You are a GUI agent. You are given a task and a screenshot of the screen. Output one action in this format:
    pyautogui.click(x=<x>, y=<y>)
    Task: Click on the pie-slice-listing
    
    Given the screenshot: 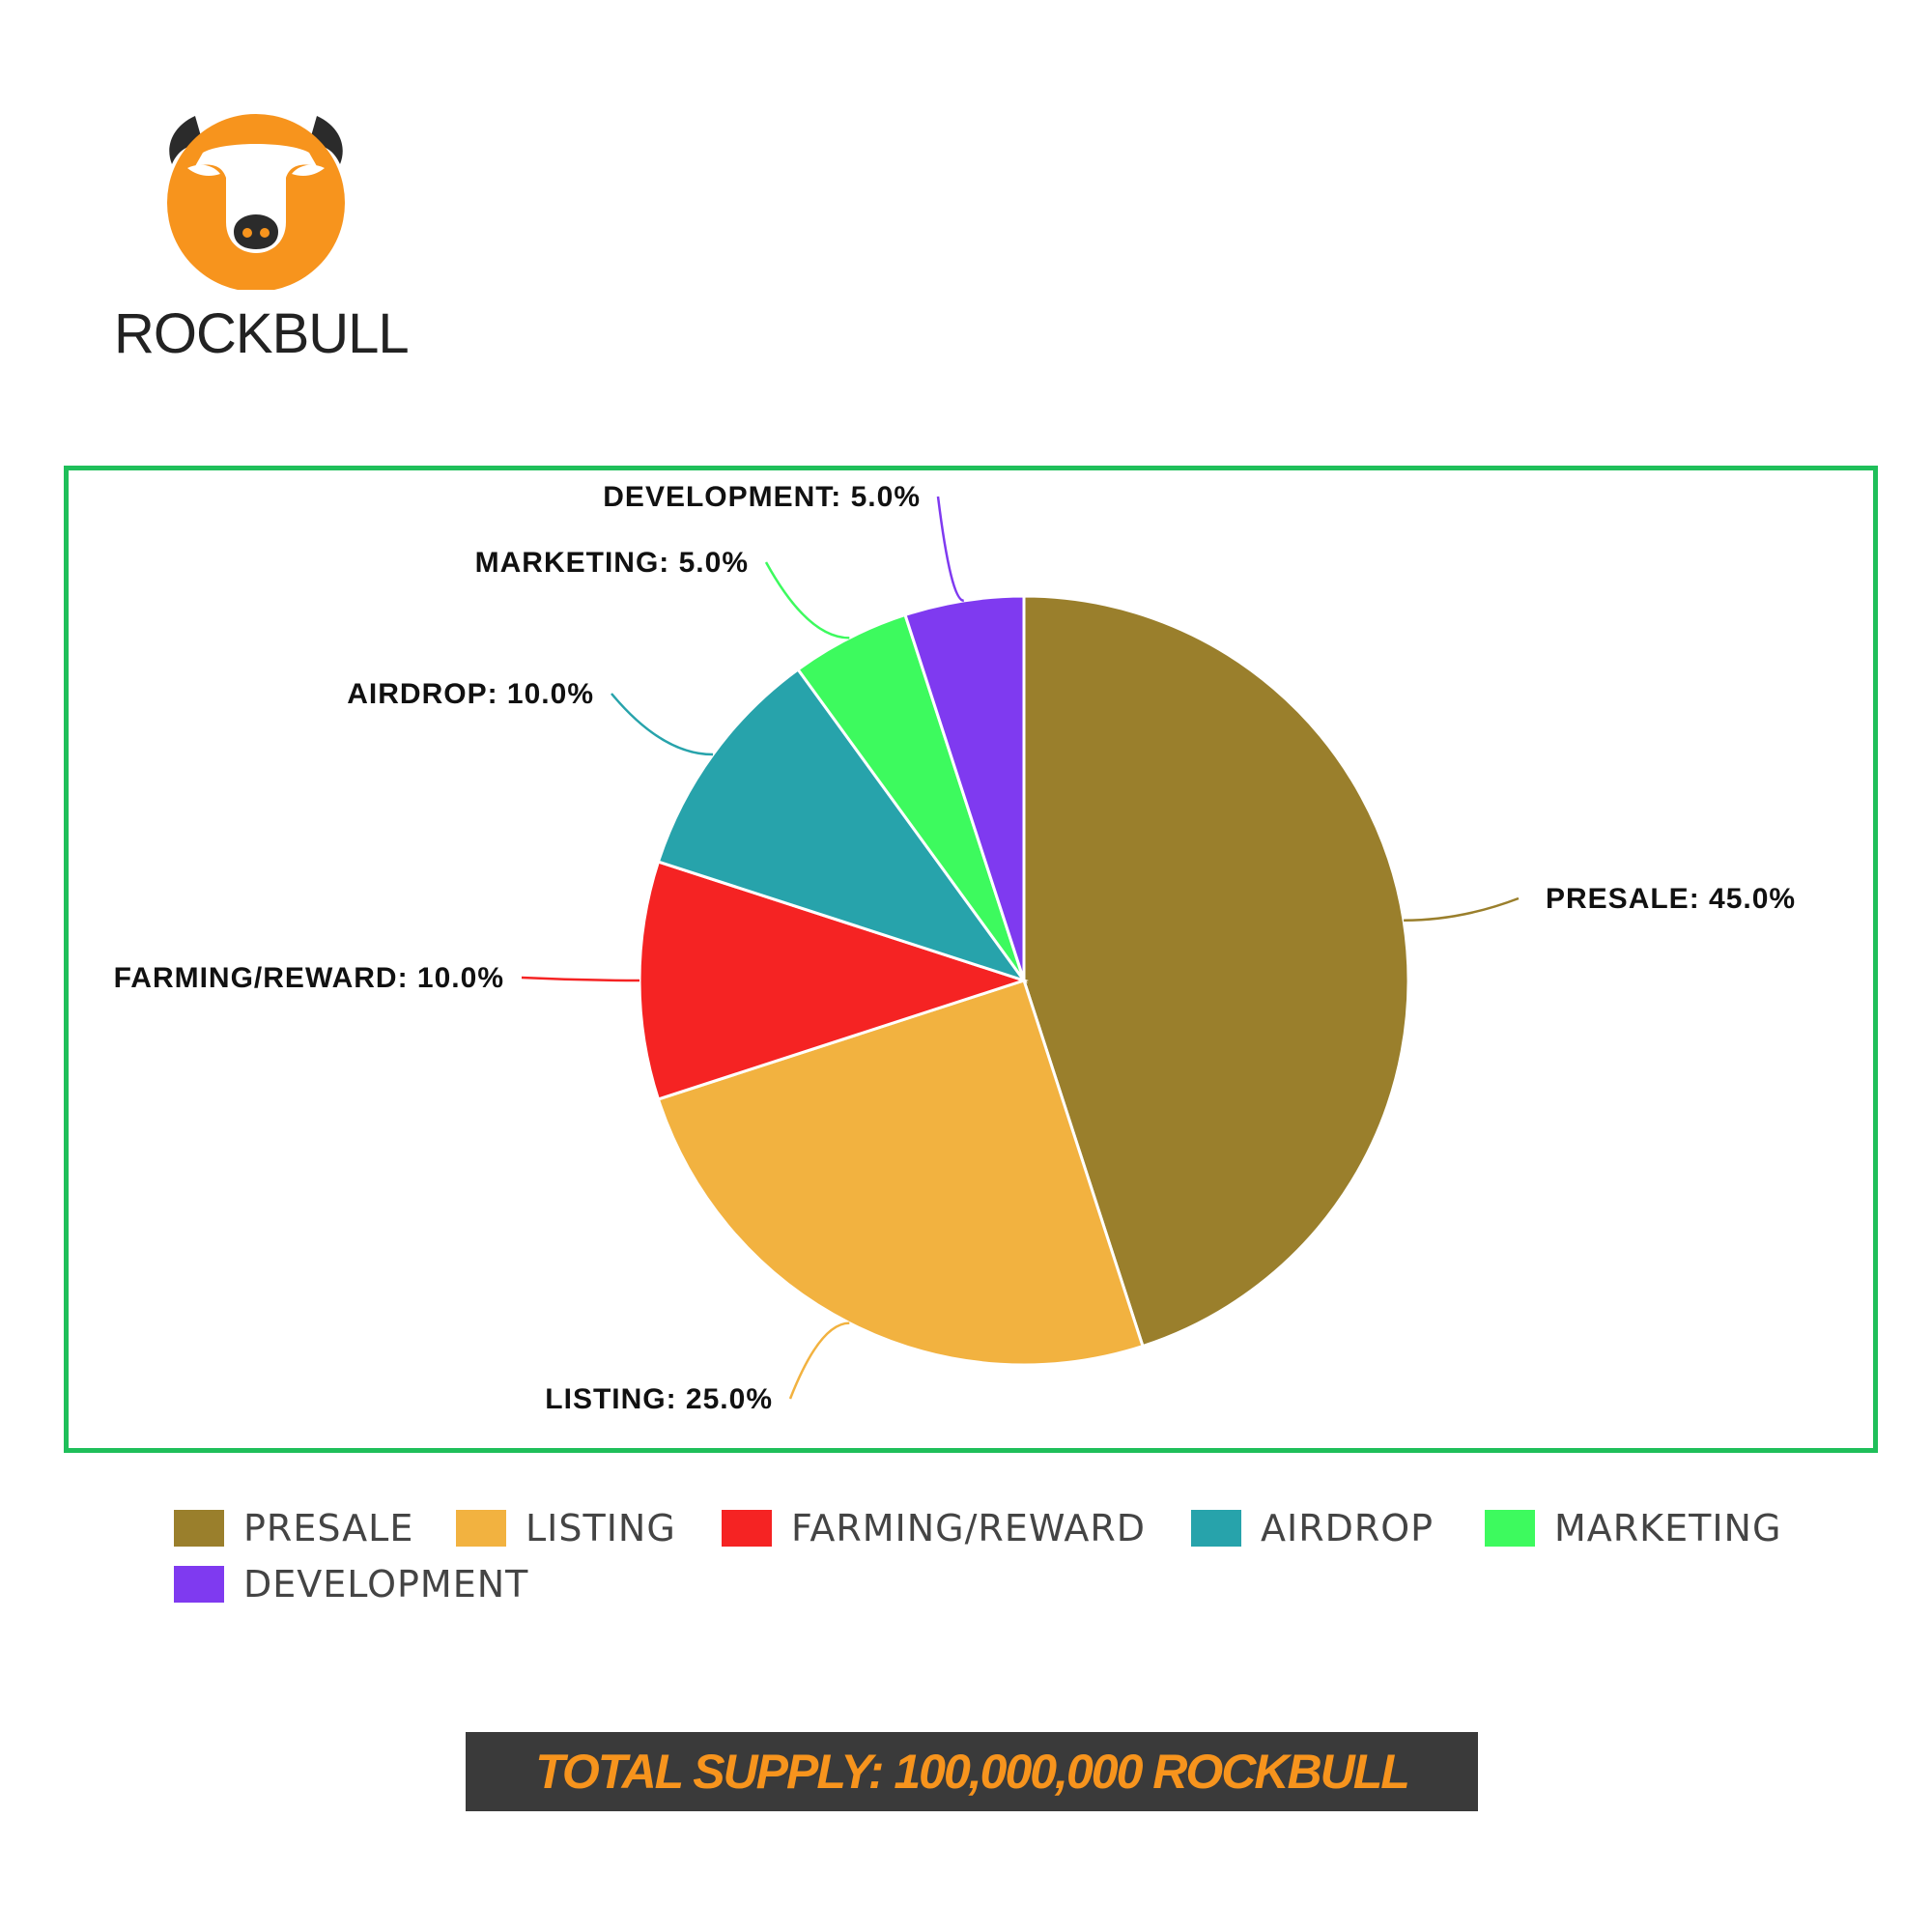 What is the action you would take?
    pyautogui.click(x=900, y=1173)
    